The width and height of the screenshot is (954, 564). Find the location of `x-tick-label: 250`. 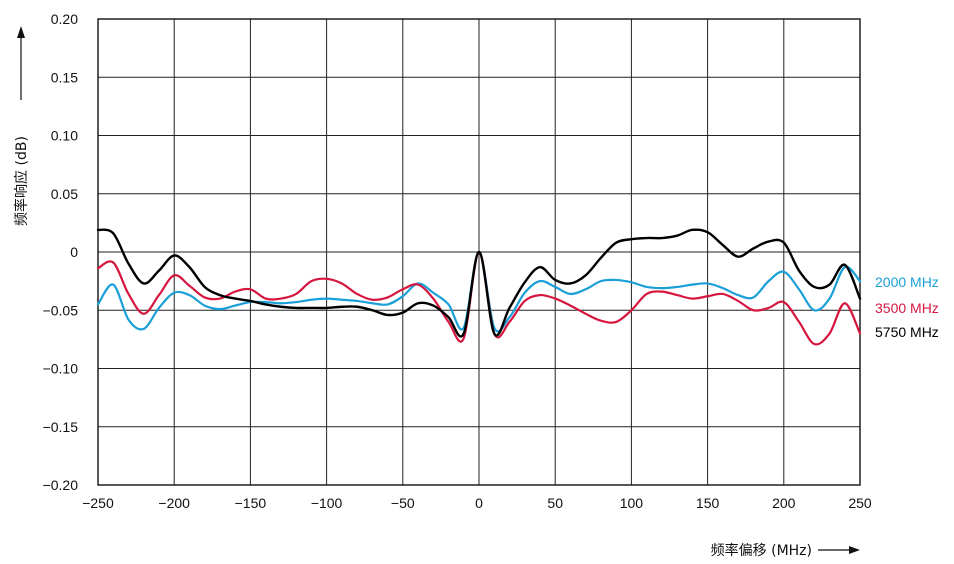

x-tick-label: 250 is located at coordinates (860, 503).